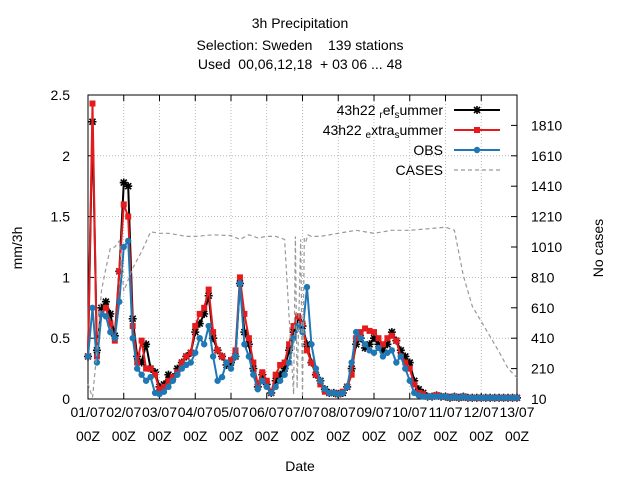 The image size is (640, 480). I want to click on x-tick-label: 11/07, so click(446, 412).